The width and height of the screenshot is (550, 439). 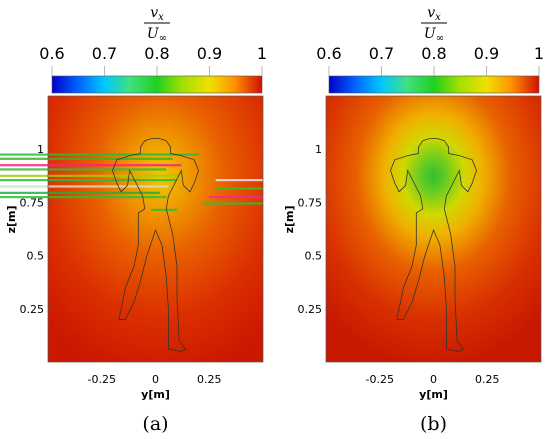 I want to click on streak-artifacts, so click(x=131, y=182).